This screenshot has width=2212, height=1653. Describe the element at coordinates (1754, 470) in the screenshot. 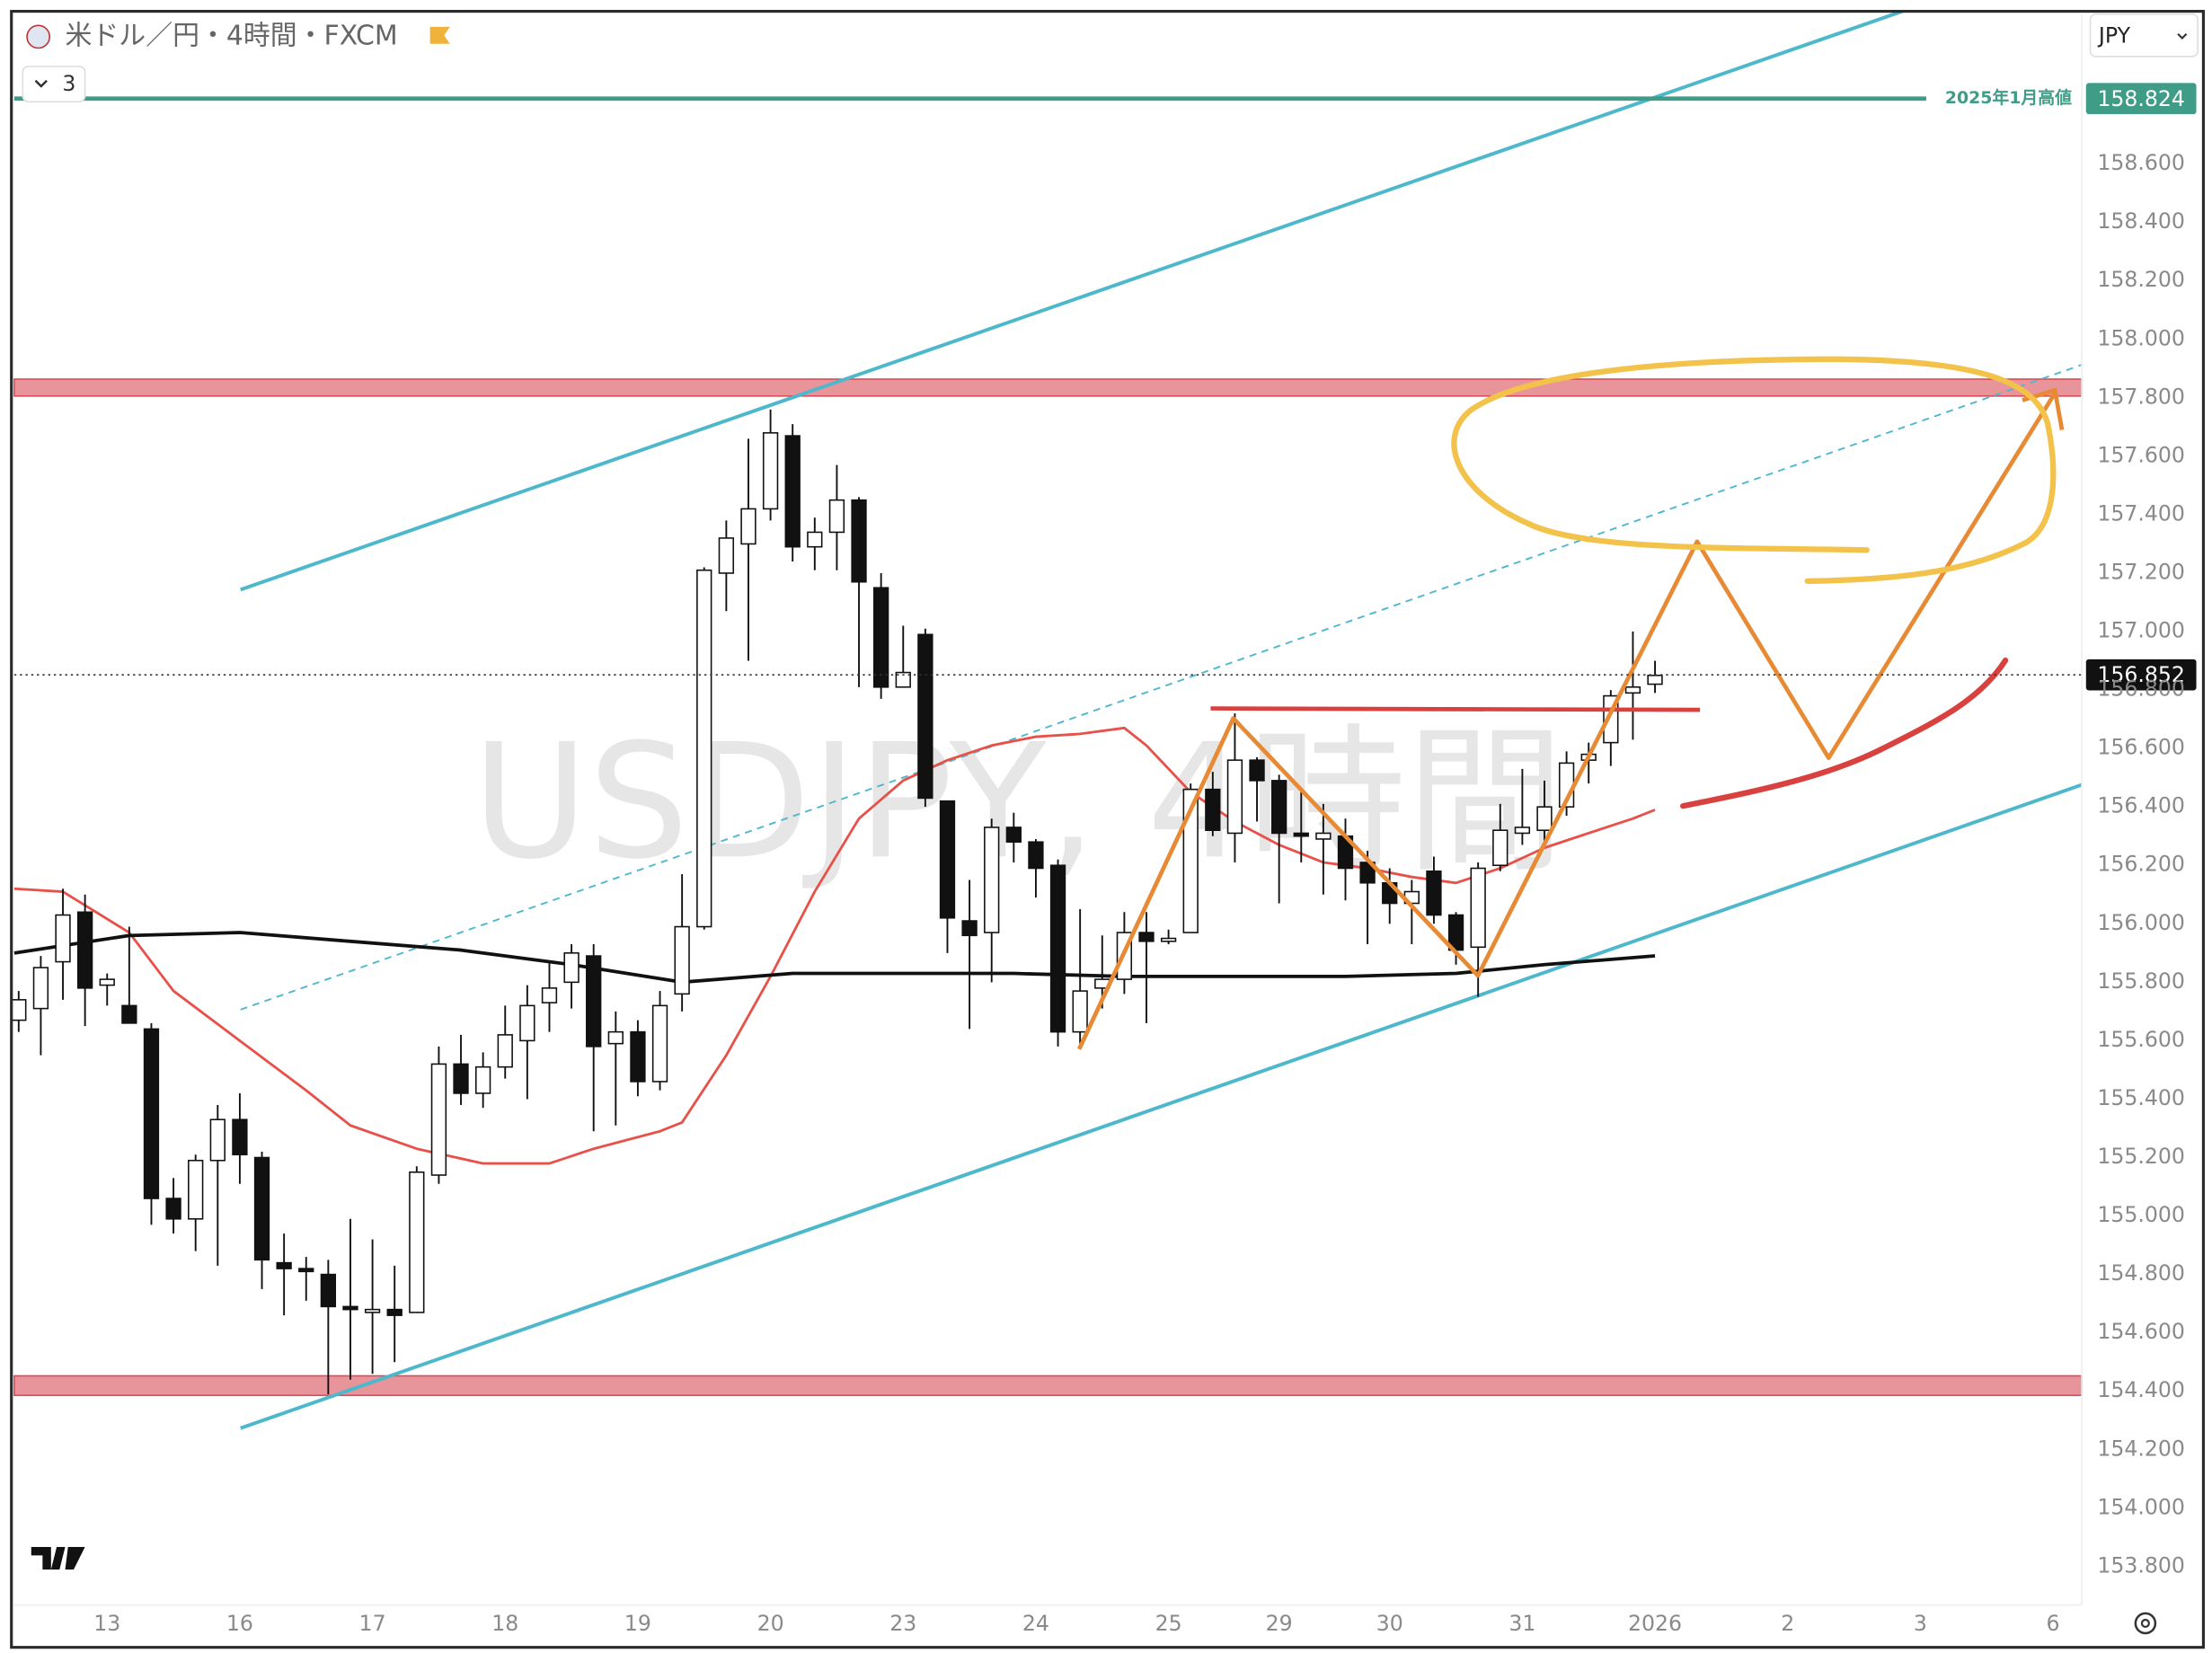

I see `target-circle` at that location.